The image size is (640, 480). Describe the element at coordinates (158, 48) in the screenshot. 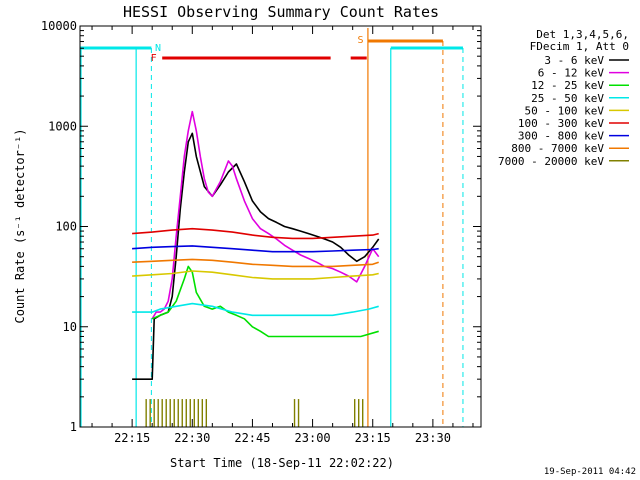

I see `night-flag-label: N` at that location.